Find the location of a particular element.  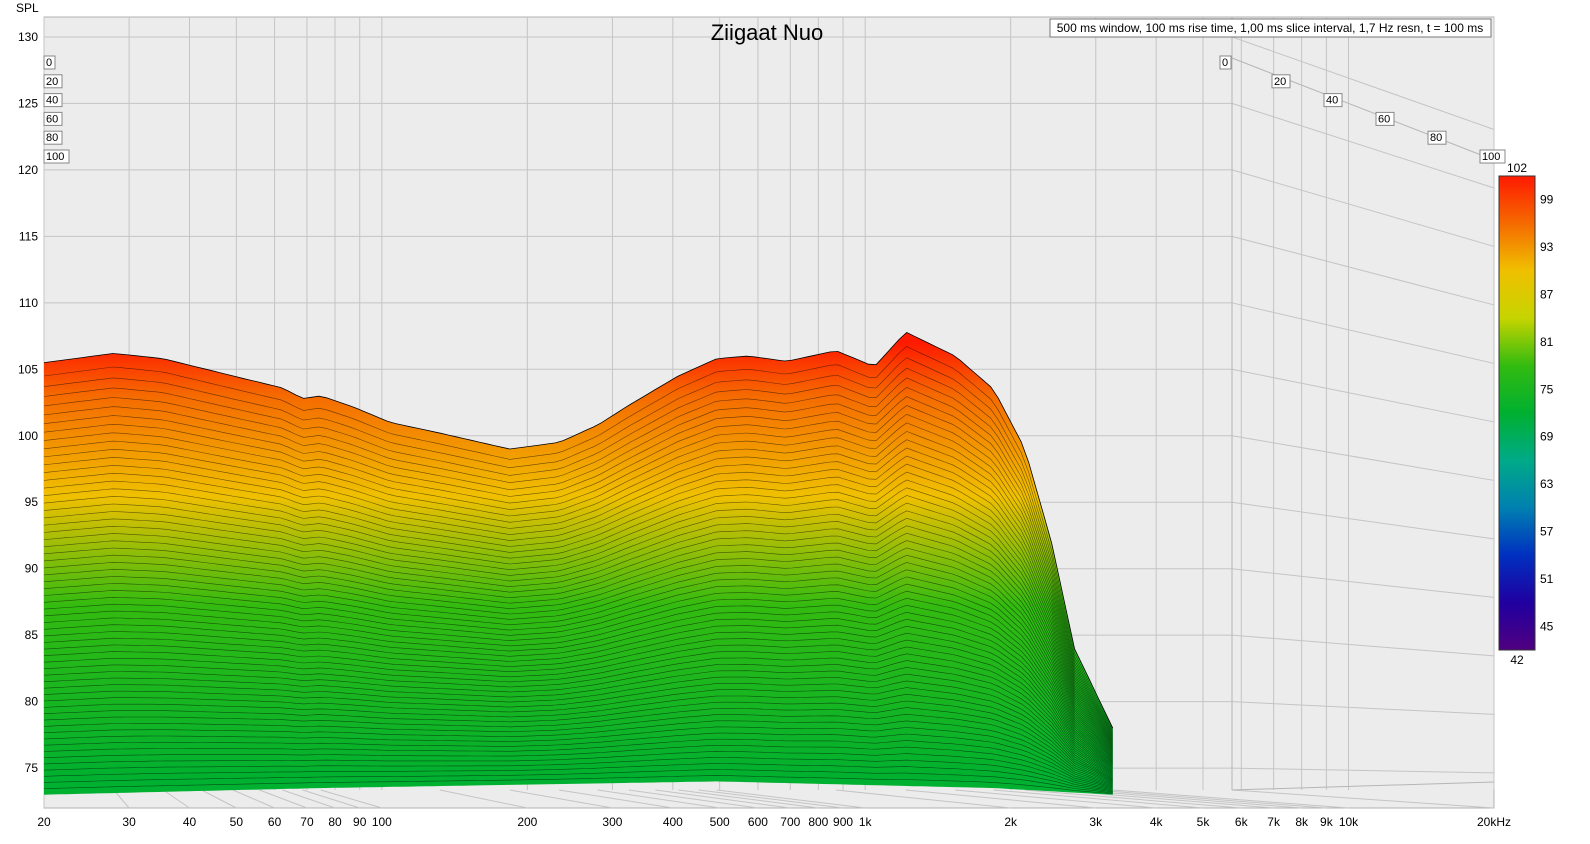

x-tick-label: 7k is located at coordinates (1274, 822).